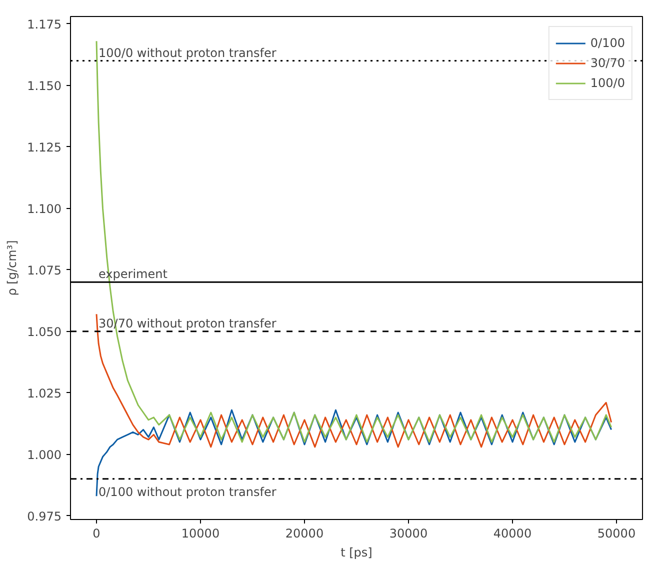 The width and height of the screenshot is (648, 563). Describe the element at coordinates (44, 85) in the screenshot. I see `y-tick-label: 1.150` at that location.